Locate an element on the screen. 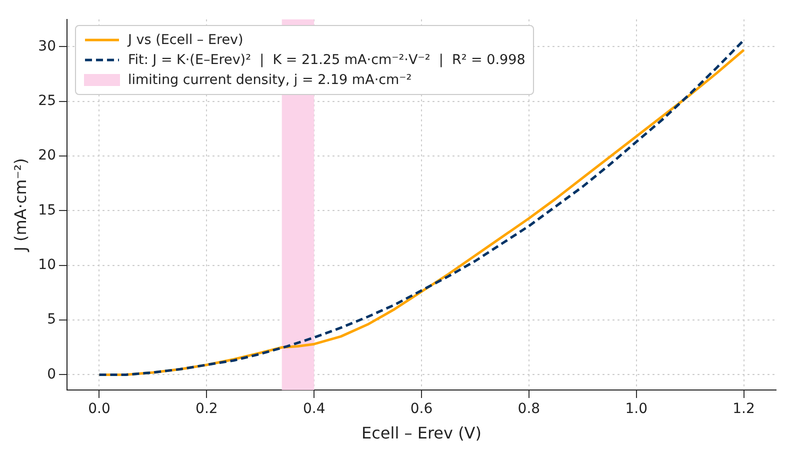  y-axis-title: J (mA·cm⁻²) is located at coordinates (20, 205).